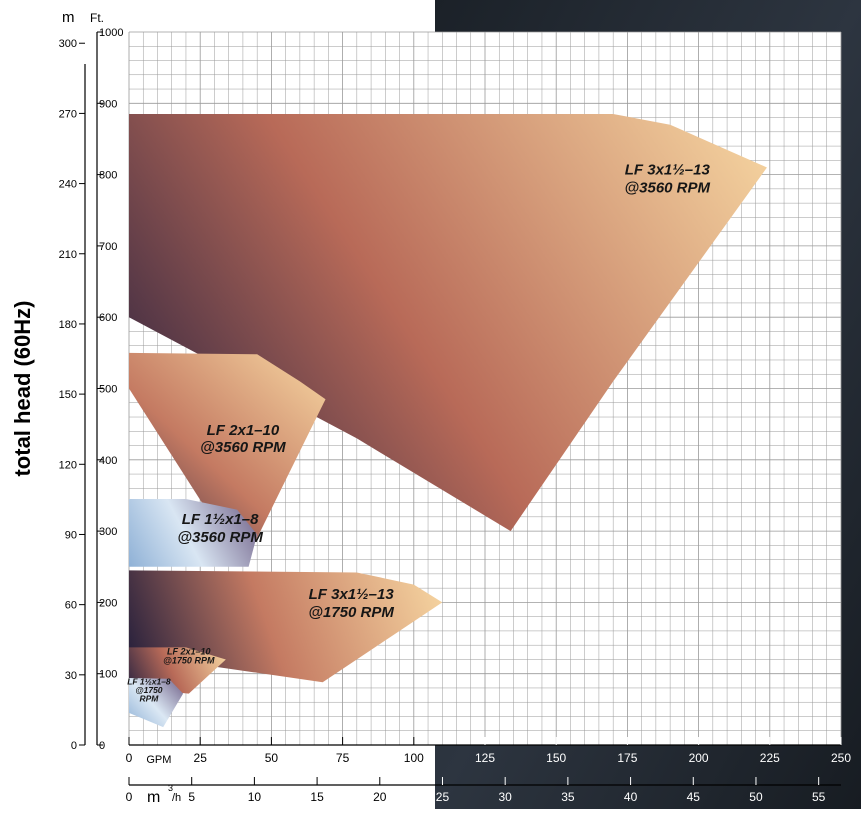 Image resolution: width=861 pixels, height=814 pixels. What do you see at coordinates (108, 104) in the screenshot?
I see `ft-tick-label: 900` at bounding box center [108, 104].